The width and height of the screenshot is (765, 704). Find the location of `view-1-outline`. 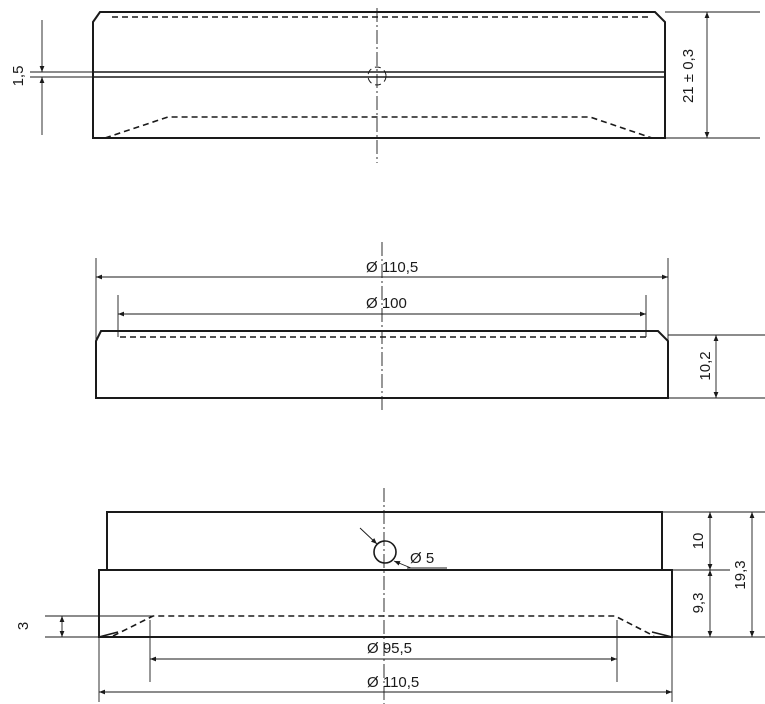

view-1-outline is located at coordinates (379, 75).